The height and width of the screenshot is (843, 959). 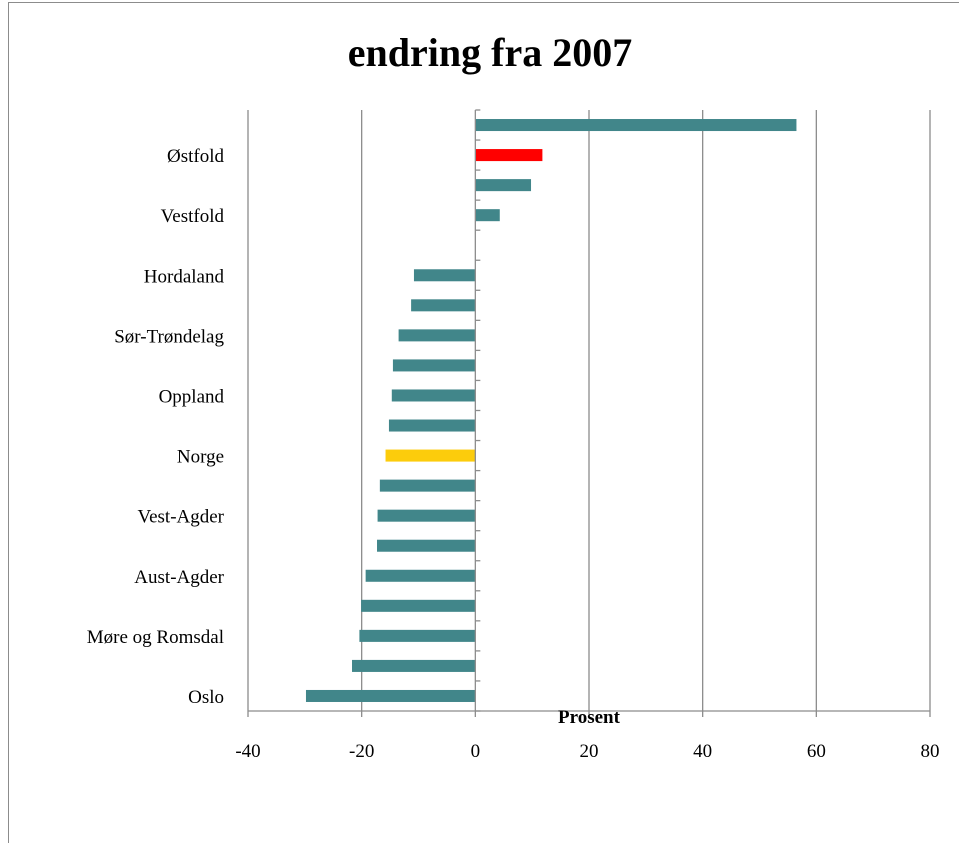 What do you see at coordinates (702, 751) in the screenshot?
I see `x-tick-label-4: 40` at bounding box center [702, 751].